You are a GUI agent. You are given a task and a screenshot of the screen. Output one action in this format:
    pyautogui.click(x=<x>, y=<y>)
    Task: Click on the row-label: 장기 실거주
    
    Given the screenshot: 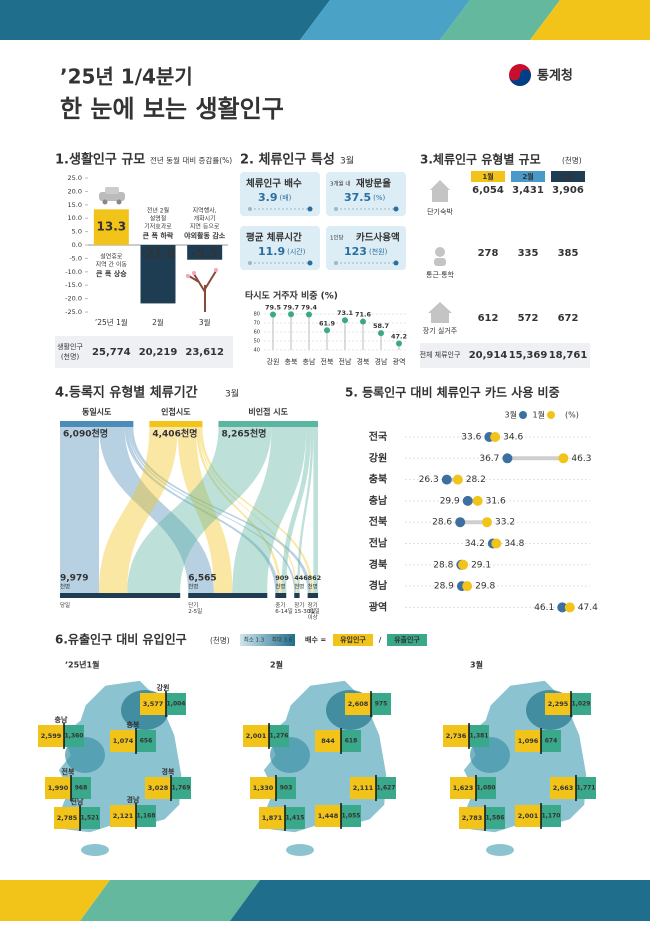 What is the action you would take?
    pyautogui.click(x=440, y=330)
    